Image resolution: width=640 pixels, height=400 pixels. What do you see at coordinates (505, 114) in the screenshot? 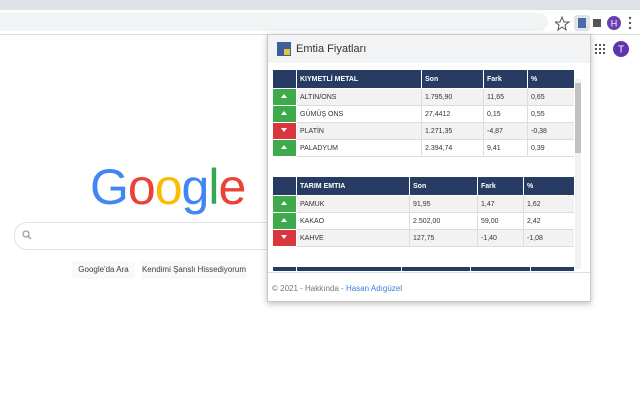
I see `value-cell: 0,15` at bounding box center [505, 114].